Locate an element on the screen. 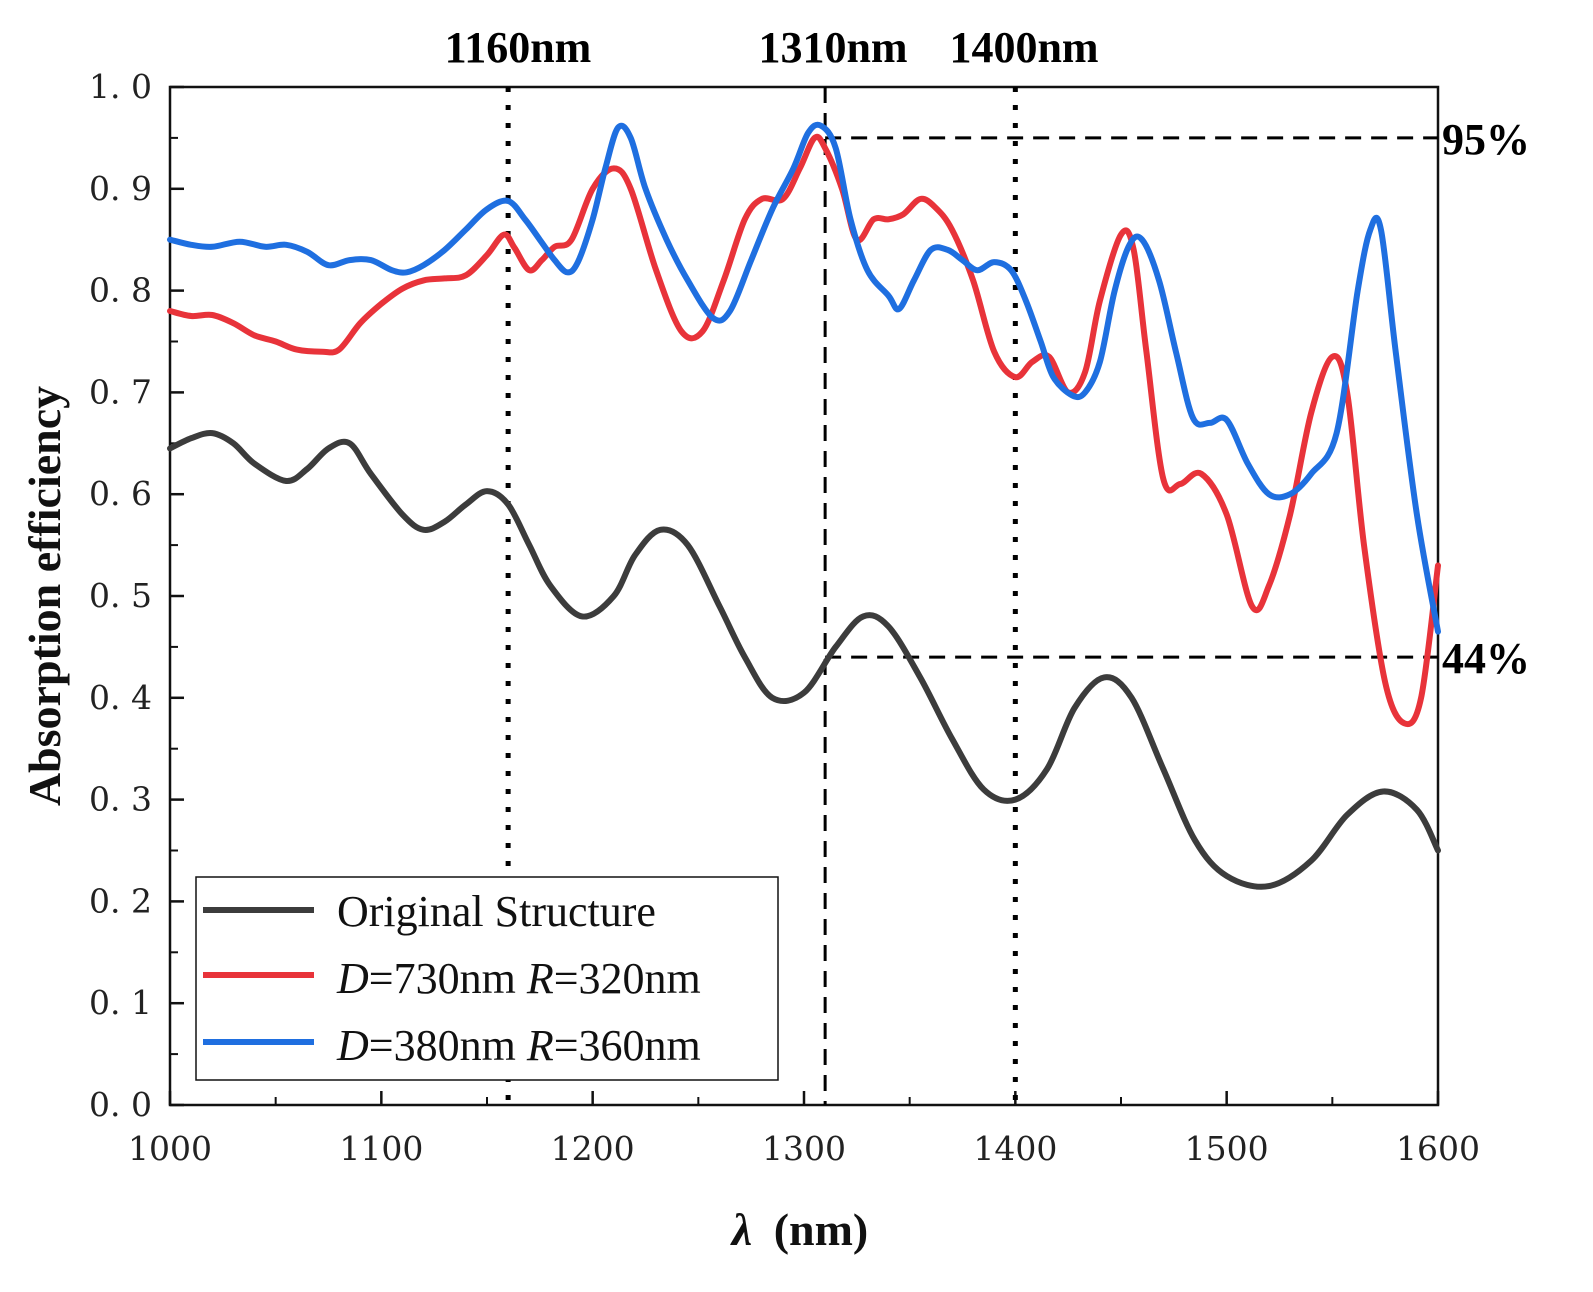 The width and height of the screenshot is (1593, 1292). legend-d730-r-val: =320nm is located at coordinates (627, 978).